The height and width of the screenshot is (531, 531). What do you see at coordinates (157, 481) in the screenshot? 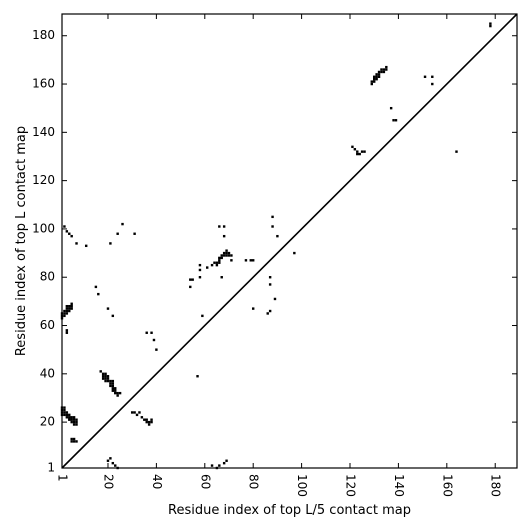
I see `x-tick-label: 40` at bounding box center [157, 481].